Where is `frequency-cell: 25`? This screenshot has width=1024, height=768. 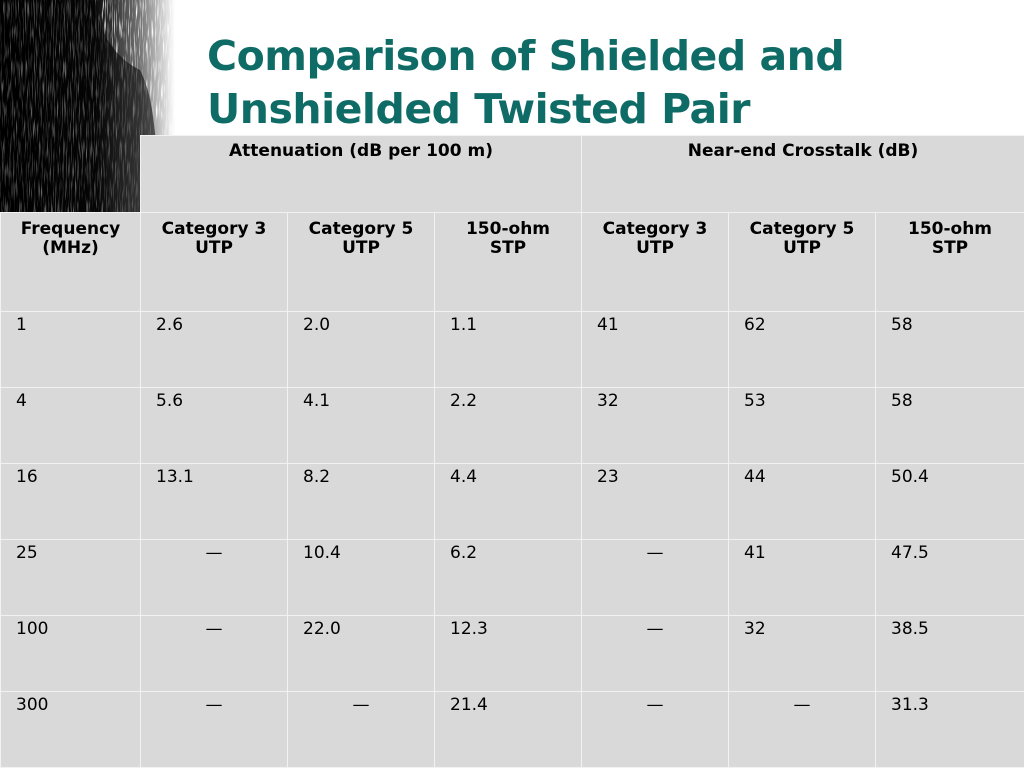
frequency-cell: 25 is located at coordinates (70, 577).